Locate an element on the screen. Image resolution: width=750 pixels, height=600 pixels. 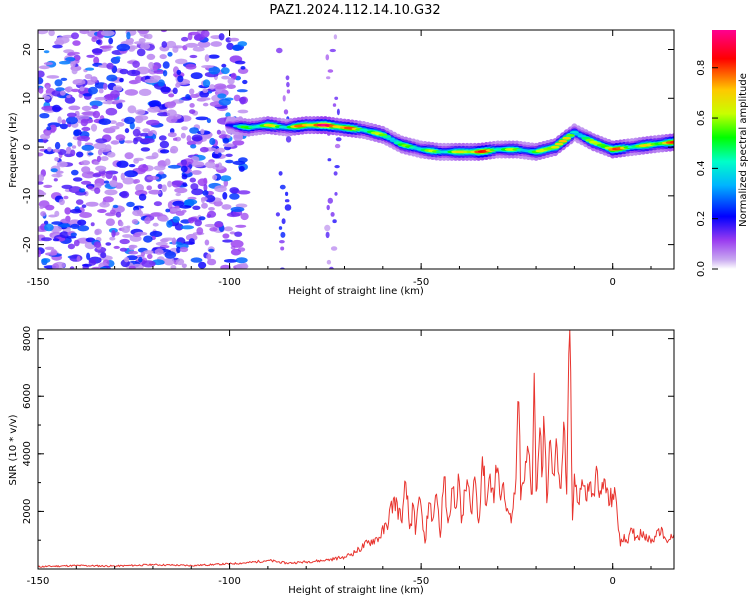
x-tick-label: -100 is located at coordinates (229, 581).